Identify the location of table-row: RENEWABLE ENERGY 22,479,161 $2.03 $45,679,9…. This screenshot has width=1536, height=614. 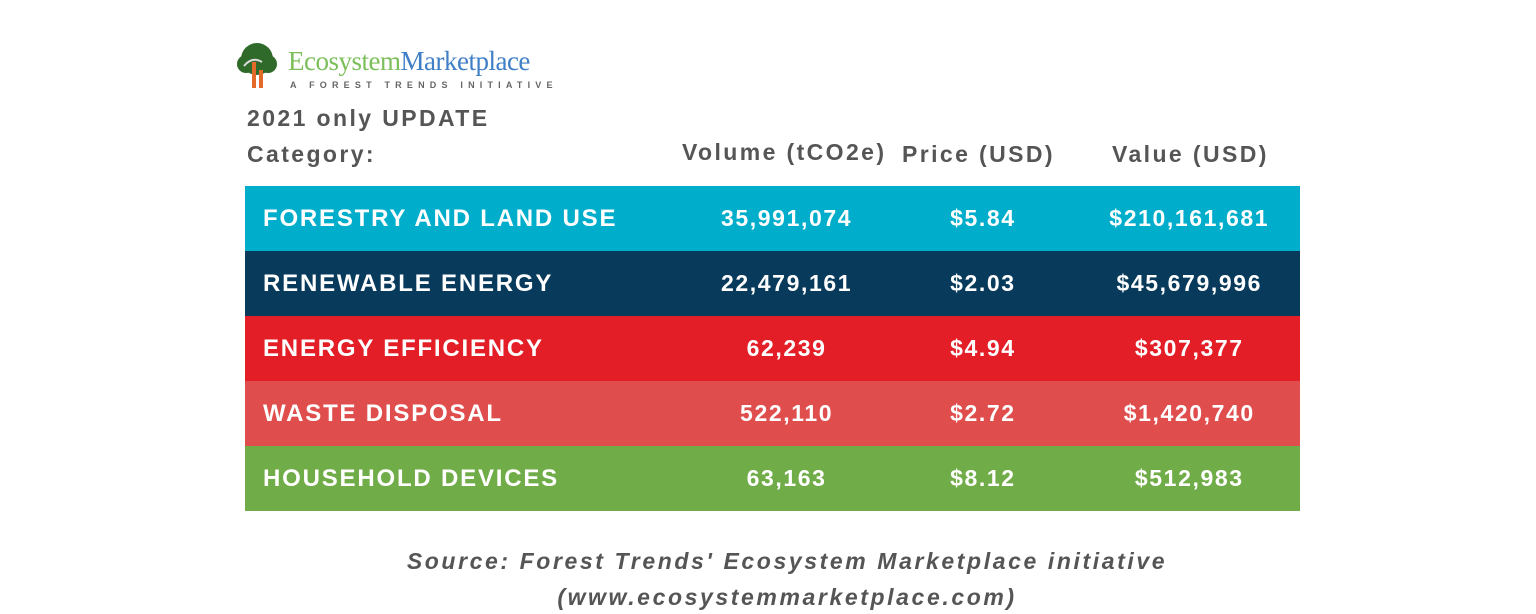
(772, 283).